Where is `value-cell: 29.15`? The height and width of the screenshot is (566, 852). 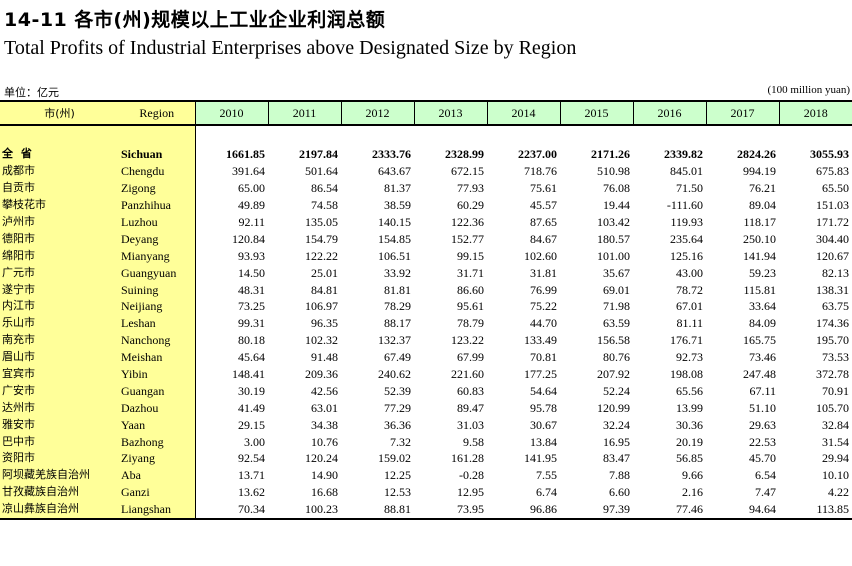 value-cell: 29.15 is located at coordinates (251, 424).